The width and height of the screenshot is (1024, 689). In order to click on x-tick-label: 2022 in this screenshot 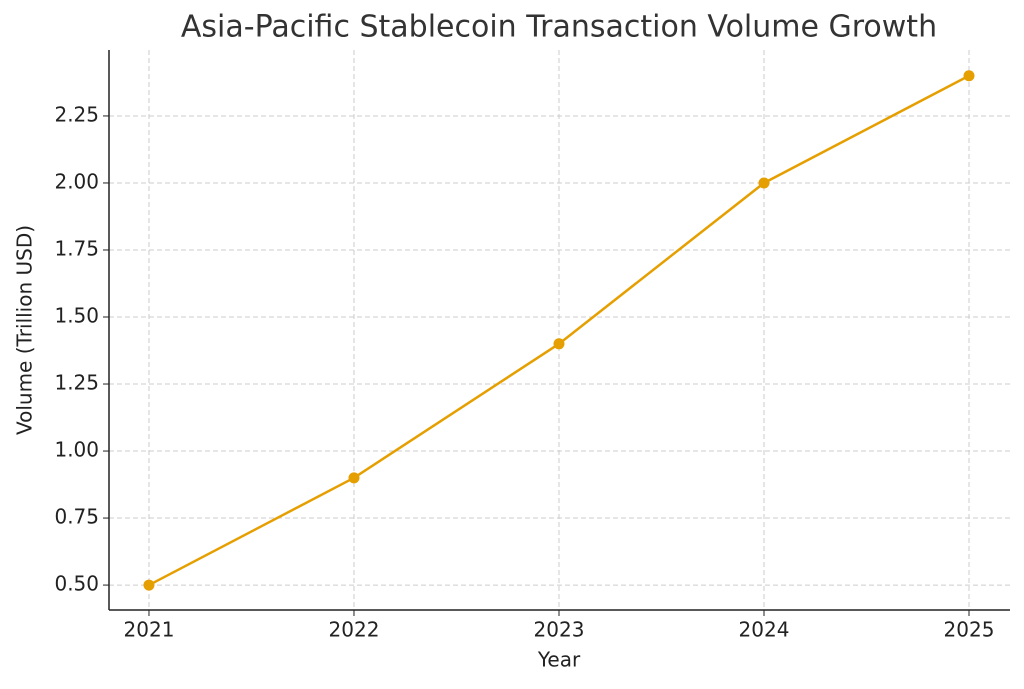, I will do `click(354, 630)`.